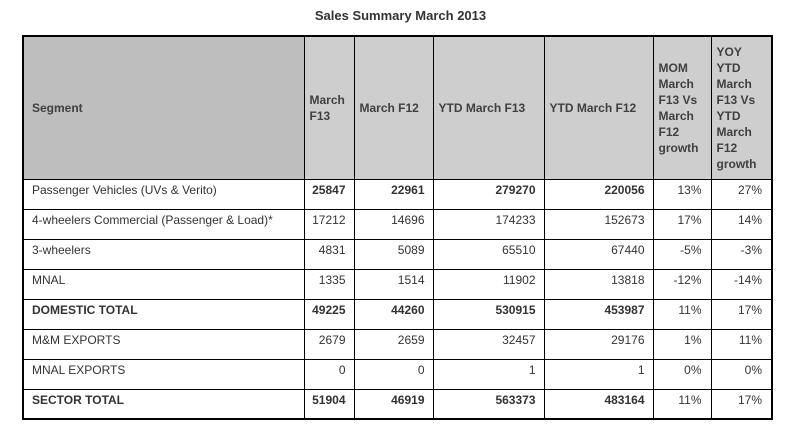 Image resolution: width=801 pixels, height=433 pixels. What do you see at coordinates (329, 344) in the screenshot?
I see `march-f13-value: 2679` at bounding box center [329, 344].